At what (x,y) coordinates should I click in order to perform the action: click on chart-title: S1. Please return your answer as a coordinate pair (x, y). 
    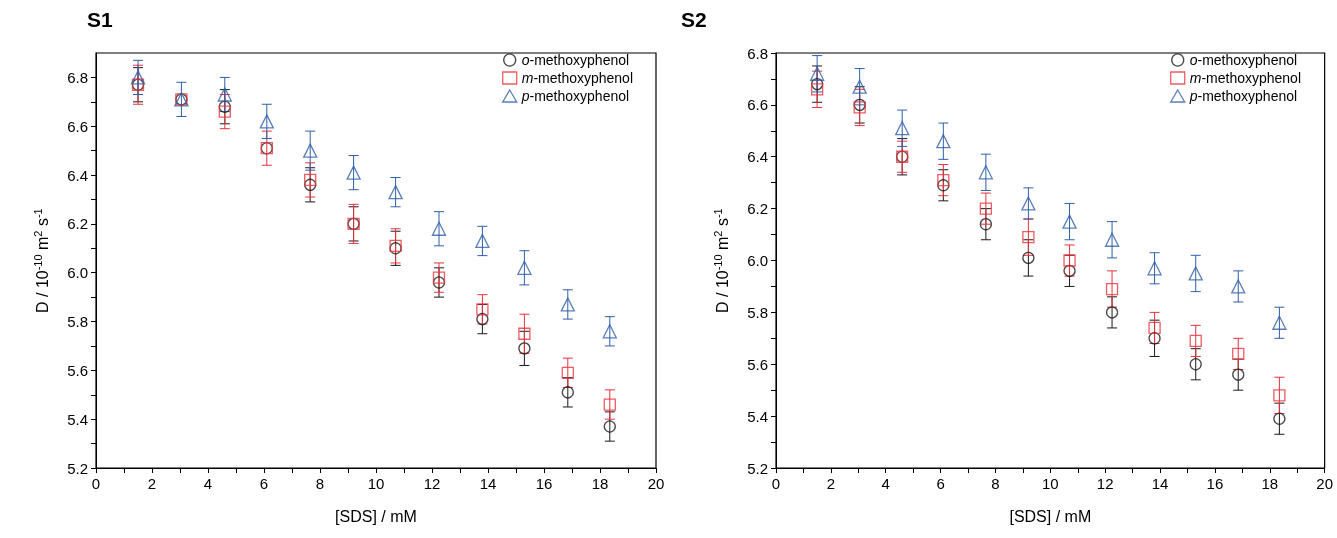
    Looking at the image, I should click on (100, 19).